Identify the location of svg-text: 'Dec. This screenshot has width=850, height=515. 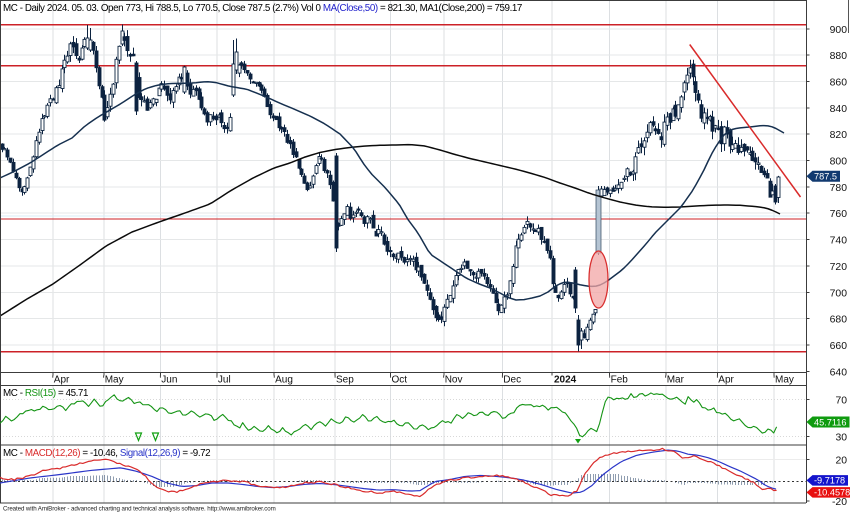
(511, 380).